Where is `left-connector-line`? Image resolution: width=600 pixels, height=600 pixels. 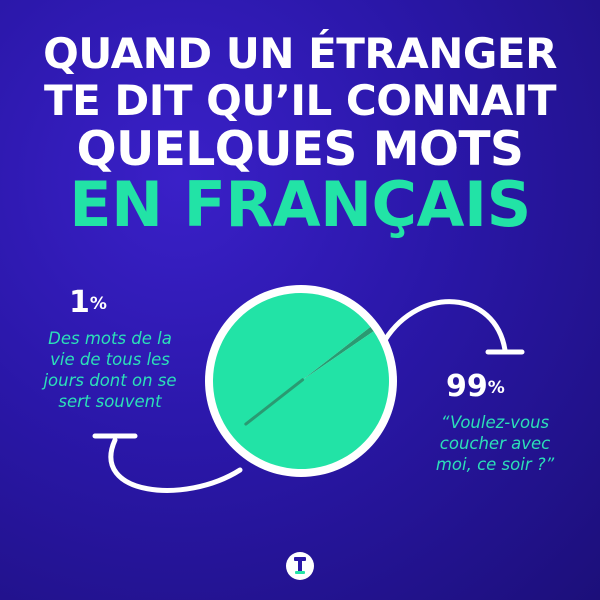
left-connector-line is located at coordinates (175, 465).